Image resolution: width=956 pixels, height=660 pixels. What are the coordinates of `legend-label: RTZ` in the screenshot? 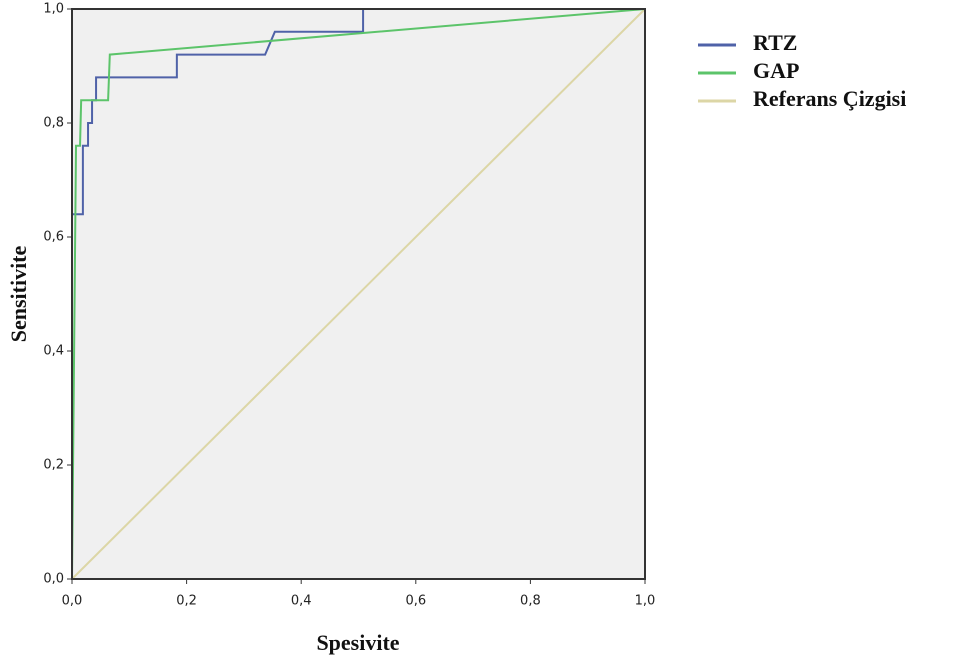 It's located at (775, 42).